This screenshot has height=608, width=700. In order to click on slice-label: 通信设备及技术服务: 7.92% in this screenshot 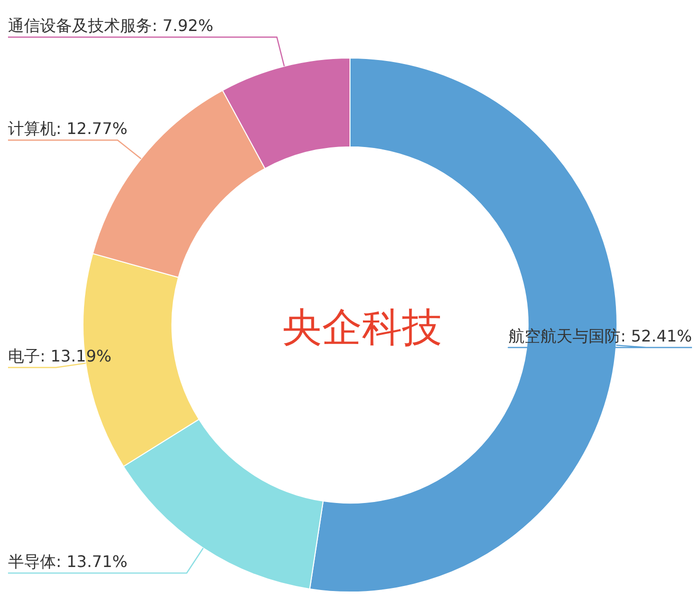, I will do `click(111, 26)`.